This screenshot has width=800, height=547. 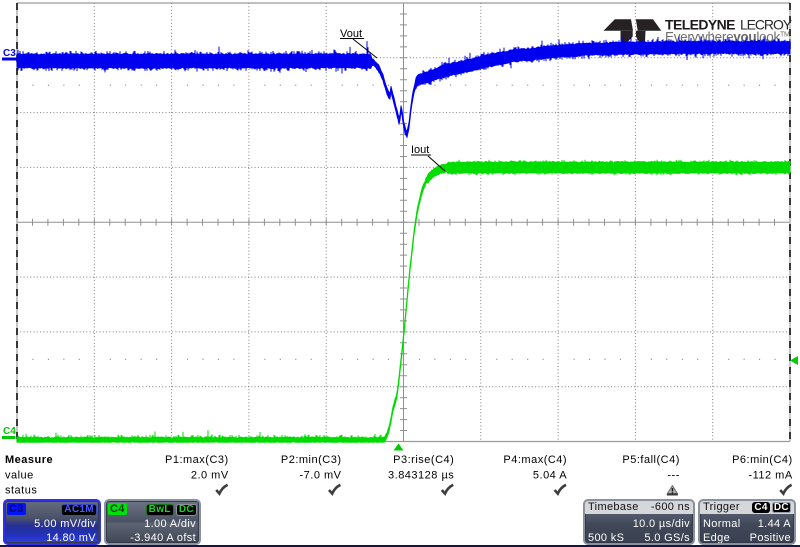 What do you see at coordinates (320, 476) in the screenshot?
I see `svg-text: -7.0 mV` at bounding box center [320, 476].